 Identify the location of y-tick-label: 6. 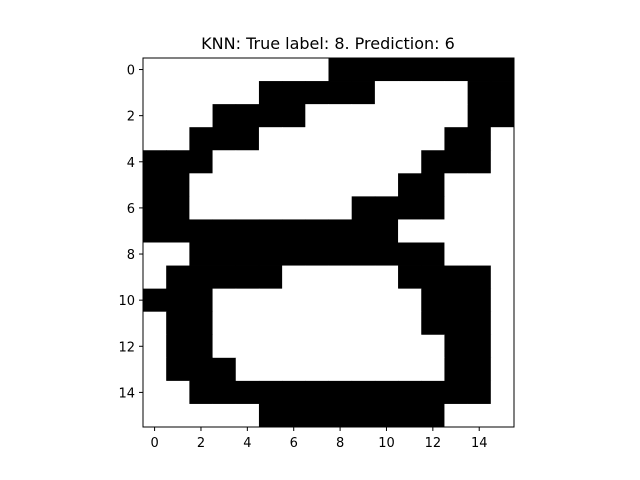
(131, 209).